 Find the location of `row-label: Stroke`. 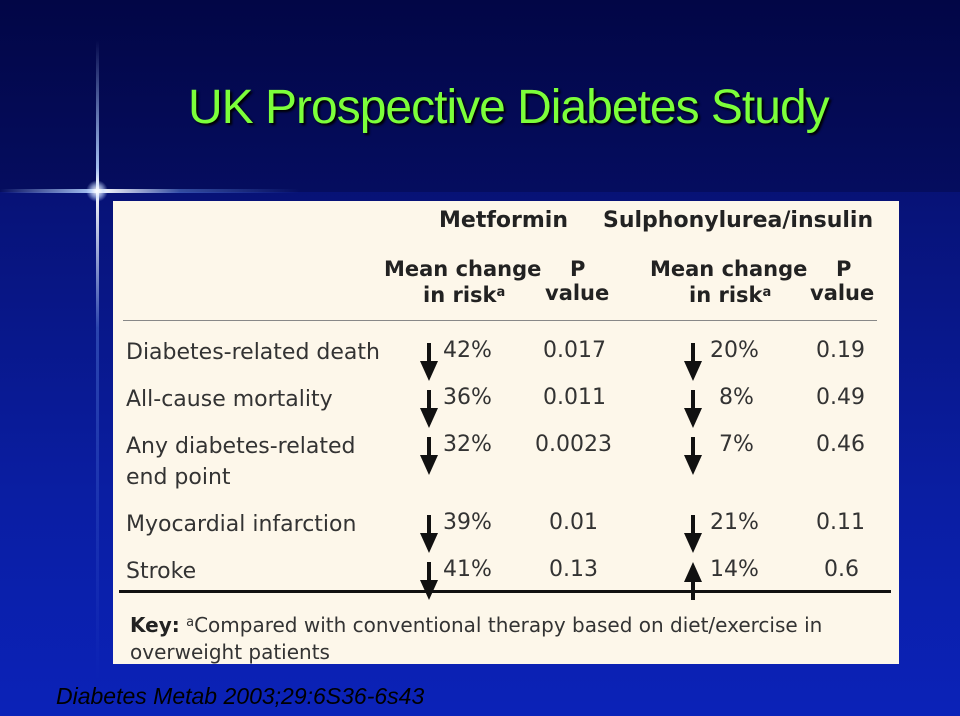

row-label: Stroke is located at coordinates (161, 571).